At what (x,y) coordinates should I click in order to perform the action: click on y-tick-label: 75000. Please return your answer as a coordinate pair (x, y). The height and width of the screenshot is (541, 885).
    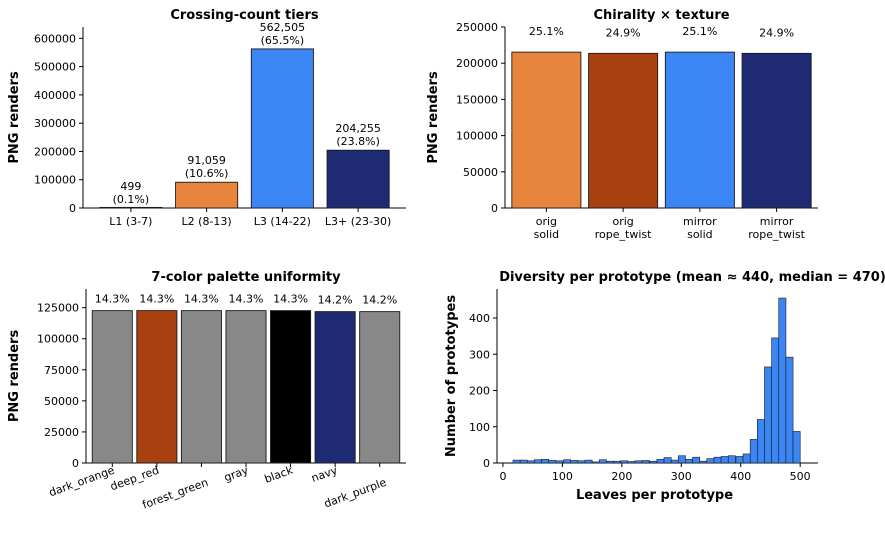
    Looking at the image, I should click on (61, 370).